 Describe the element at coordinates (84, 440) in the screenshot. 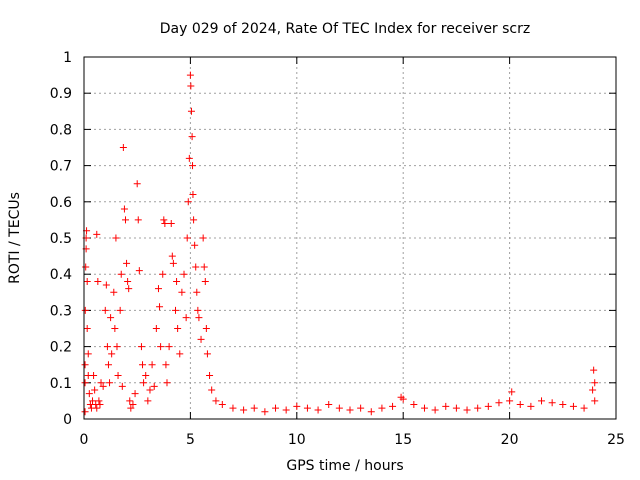

I see `x-tick-label: 0` at that location.